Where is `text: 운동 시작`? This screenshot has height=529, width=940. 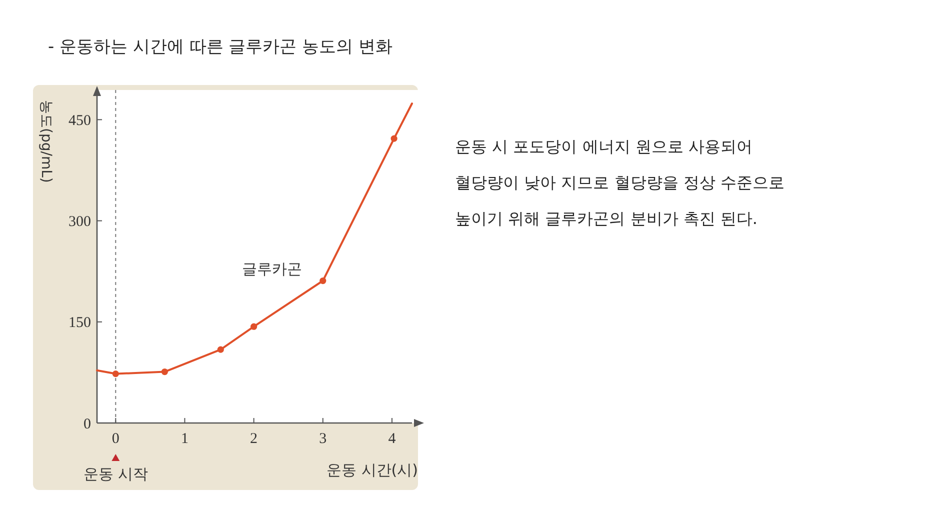 text: 운동 시작 is located at coordinates (115, 474).